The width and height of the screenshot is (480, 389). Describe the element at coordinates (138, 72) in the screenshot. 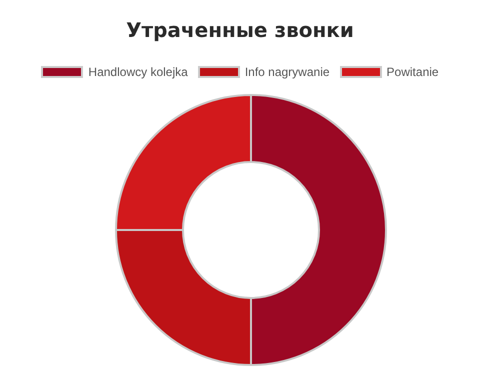

I see `legend-label: Handlowcy kolejka` at that location.